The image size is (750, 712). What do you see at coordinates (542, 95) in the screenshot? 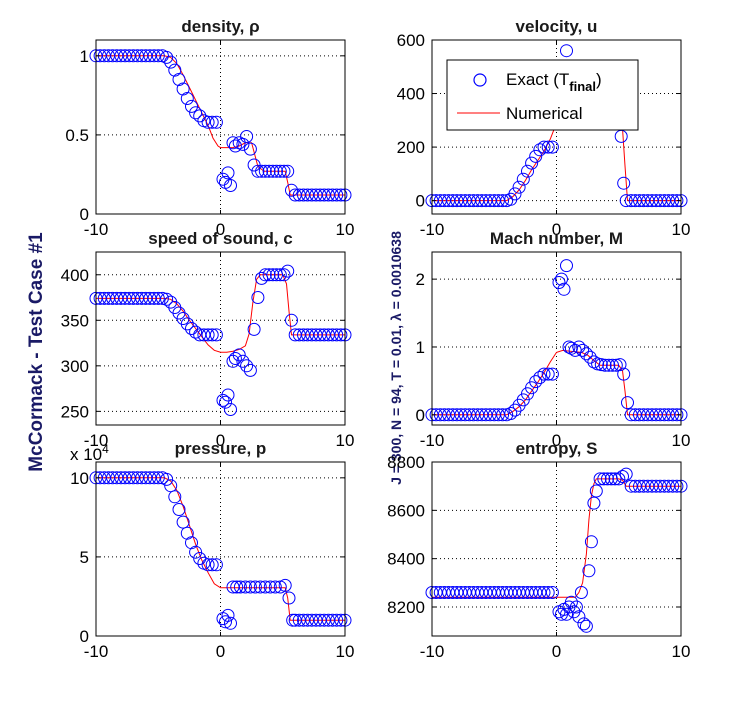
I see `legend: Exact (Tfinal) Numerical` at bounding box center [542, 95].